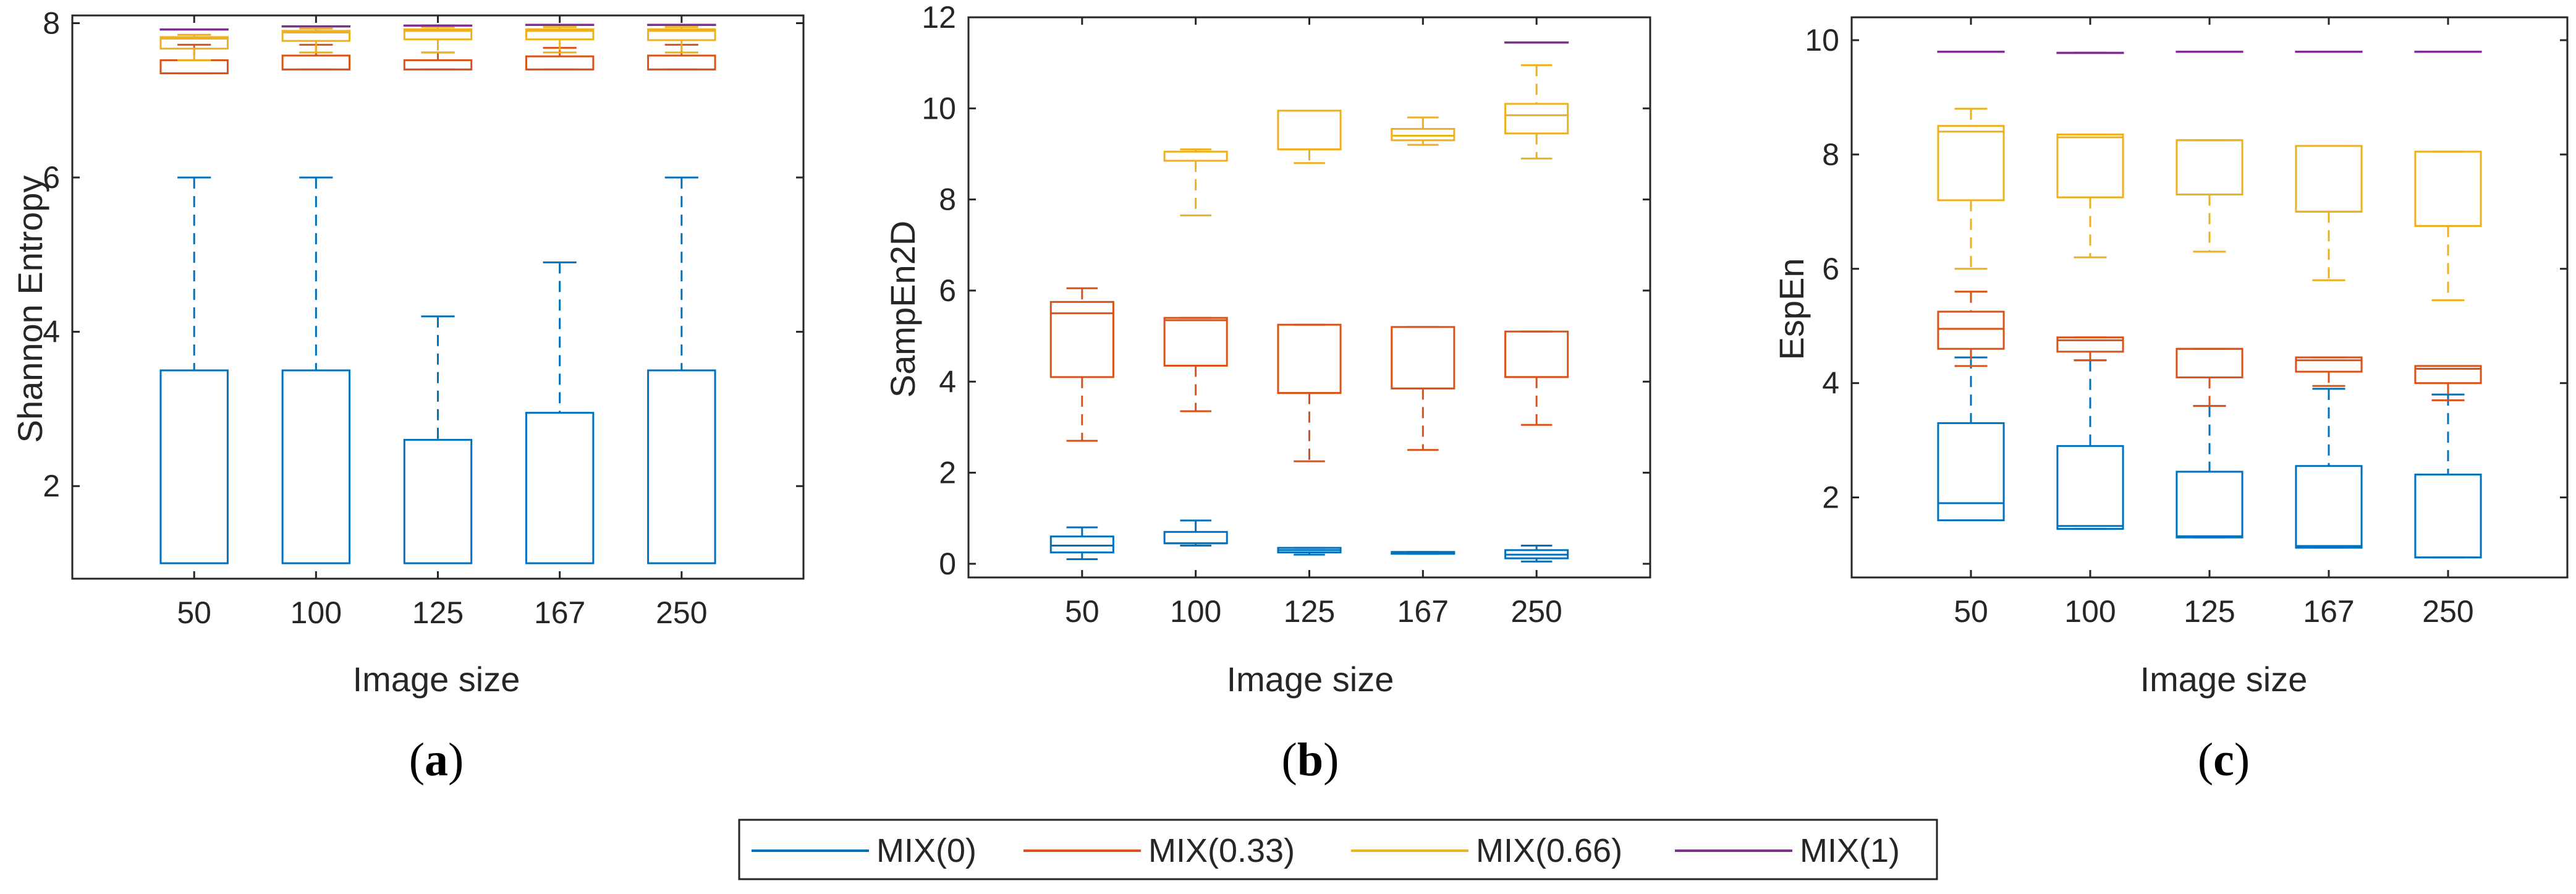 The height and width of the screenshot is (894, 2576). Describe the element at coordinates (2209, 505) in the screenshot. I see `box-c-mix0-125-iqr` at that location.